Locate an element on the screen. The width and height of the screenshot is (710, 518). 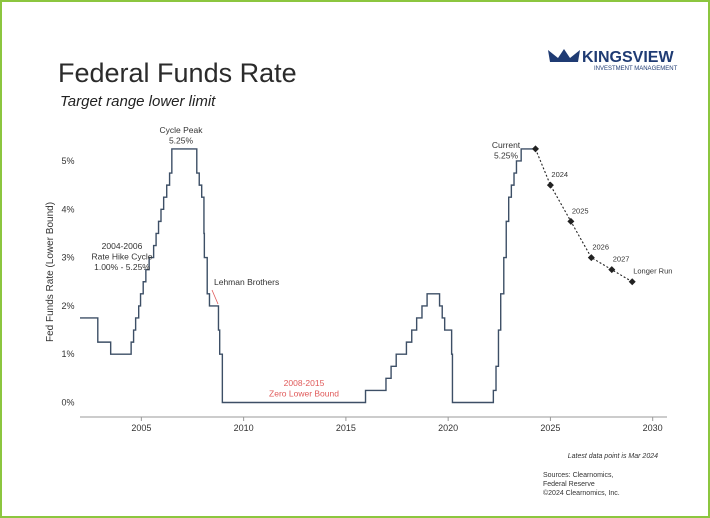
y-tick-label: 1% is located at coordinates (67, 354).